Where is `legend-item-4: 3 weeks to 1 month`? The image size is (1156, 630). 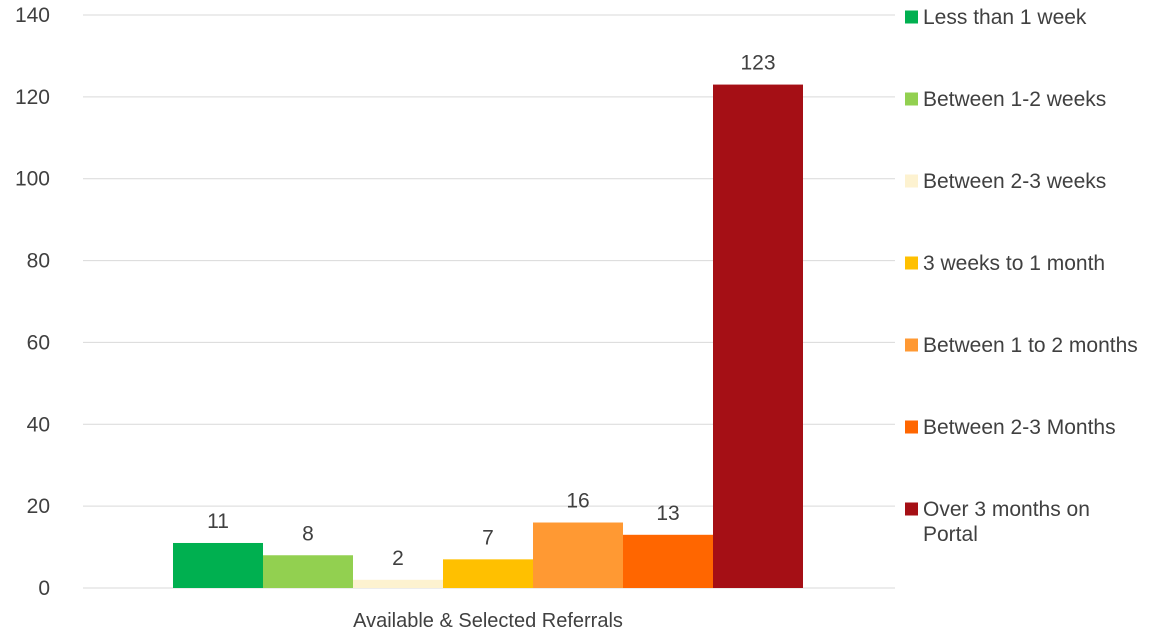
legend-item-4: 3 weeks to 1 month is located at coordinates (1005, 263).